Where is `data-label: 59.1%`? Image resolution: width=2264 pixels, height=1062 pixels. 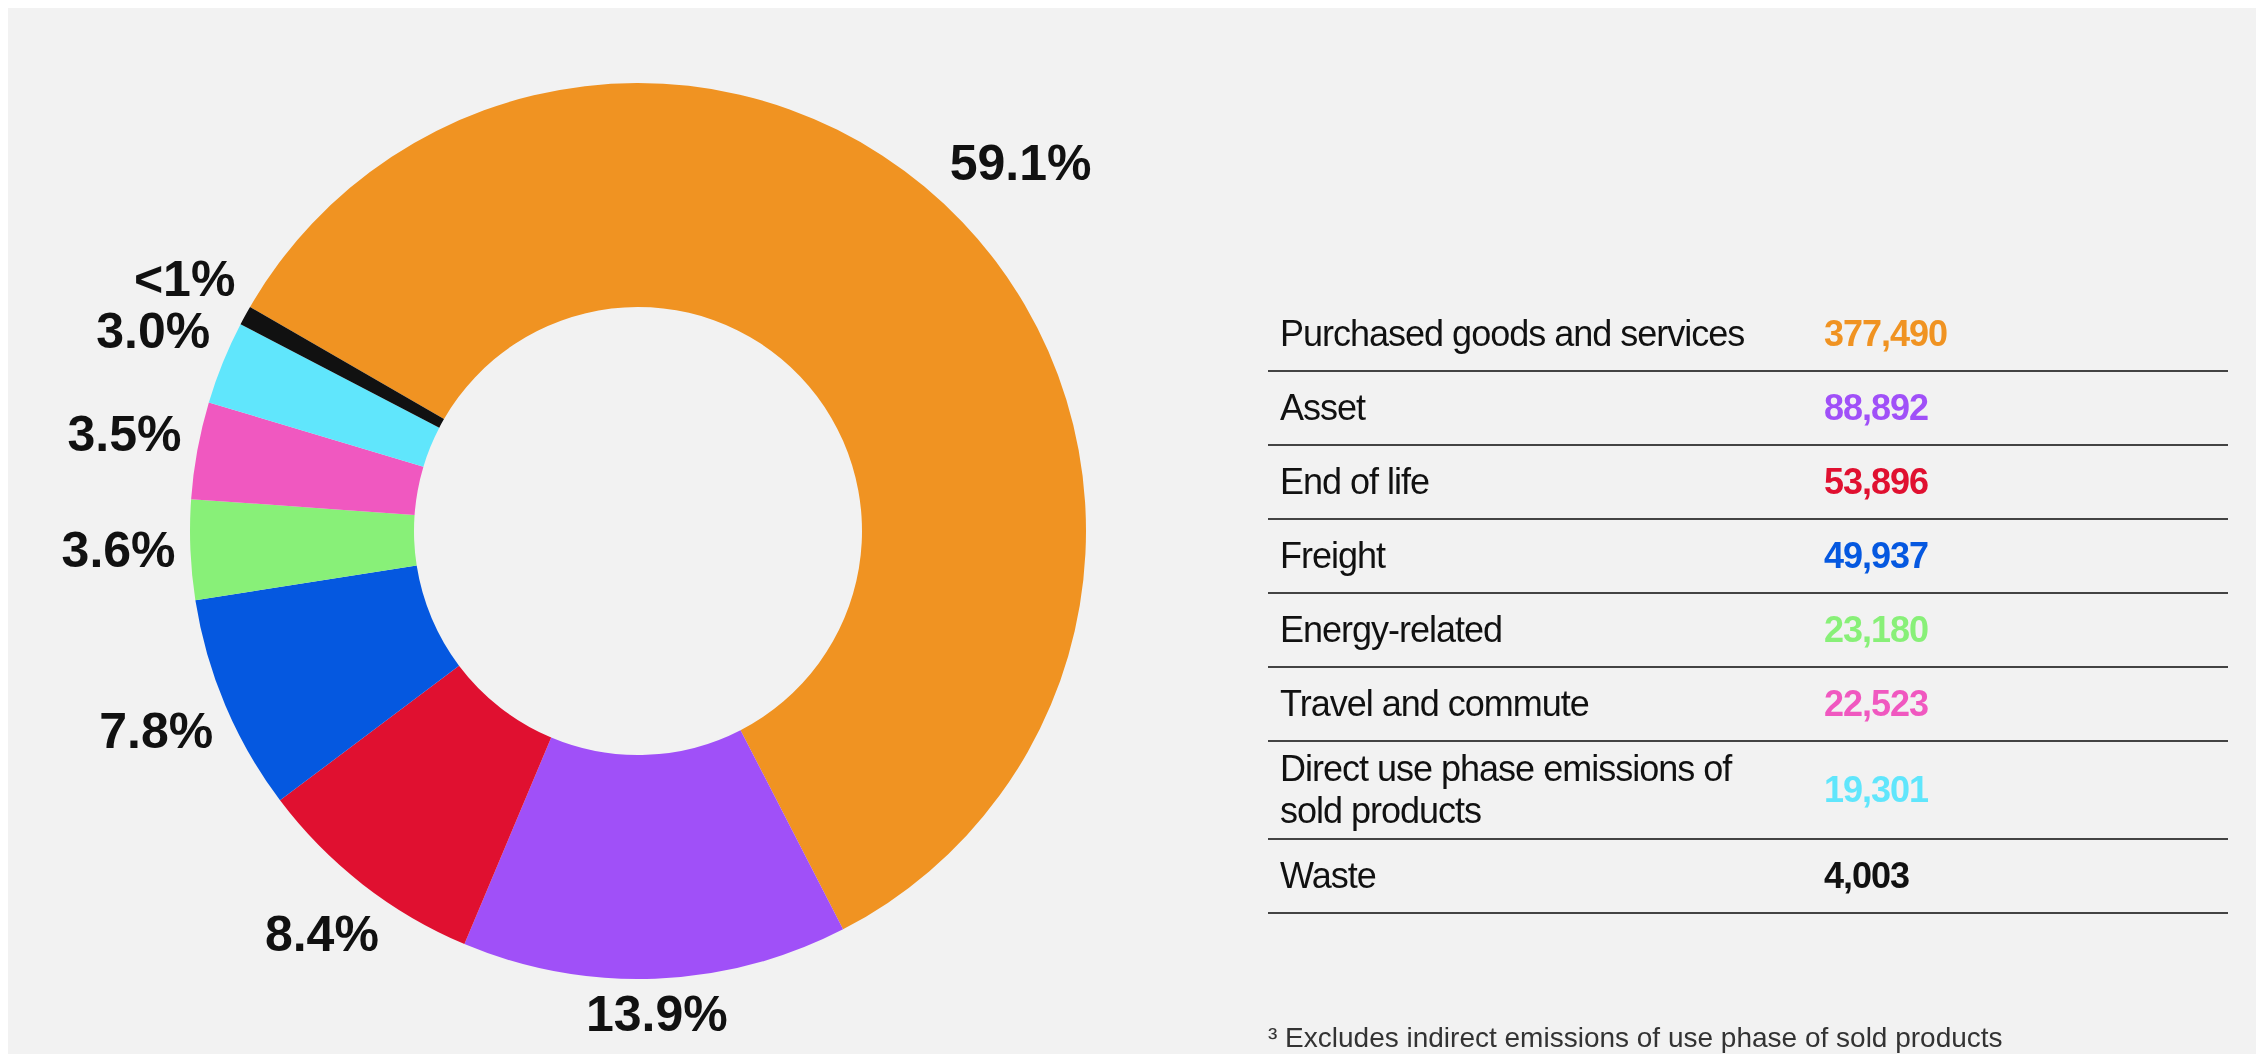 data-label: 59.1% is located at coordinates (1020, 163).